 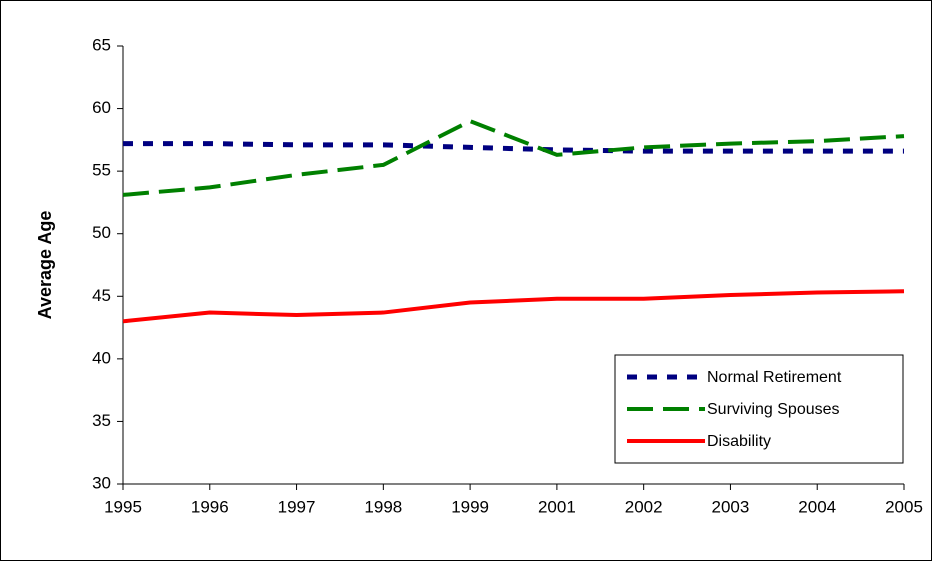 I want to click on x-tick-label: 2001, so click(x=557, y=506).